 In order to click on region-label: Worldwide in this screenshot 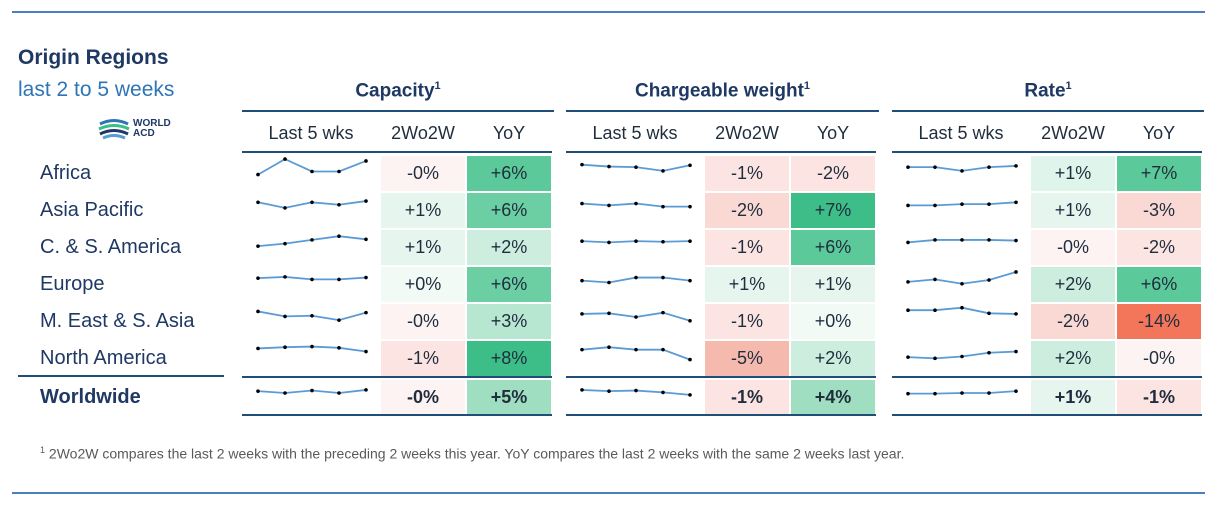, I will do `click(90, 397)`.